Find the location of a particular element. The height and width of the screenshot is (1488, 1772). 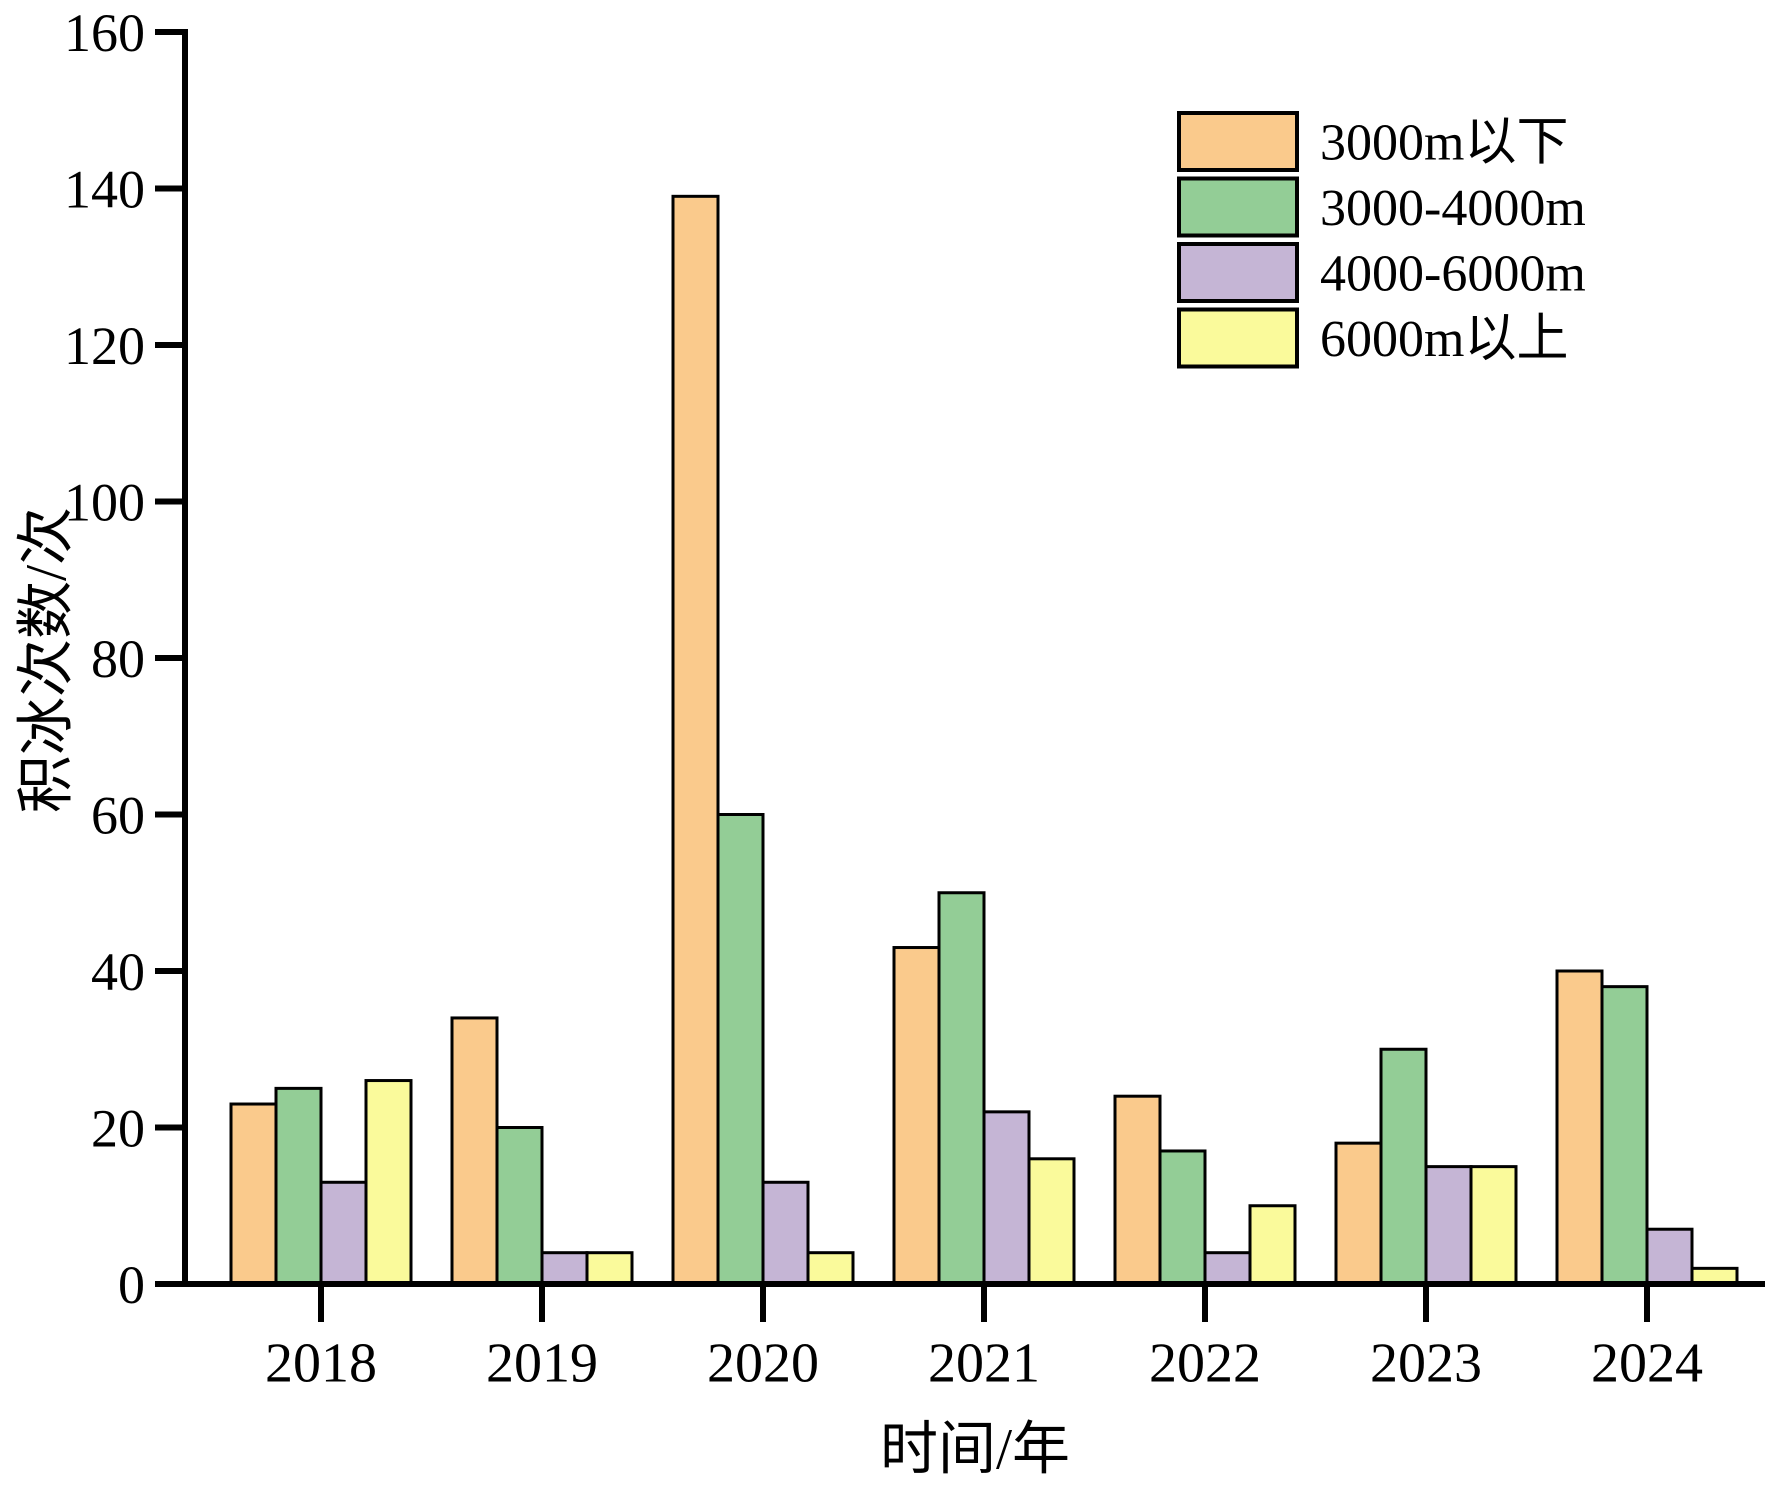

bar-2022-series0 is located at coordinates (1137, 1190).